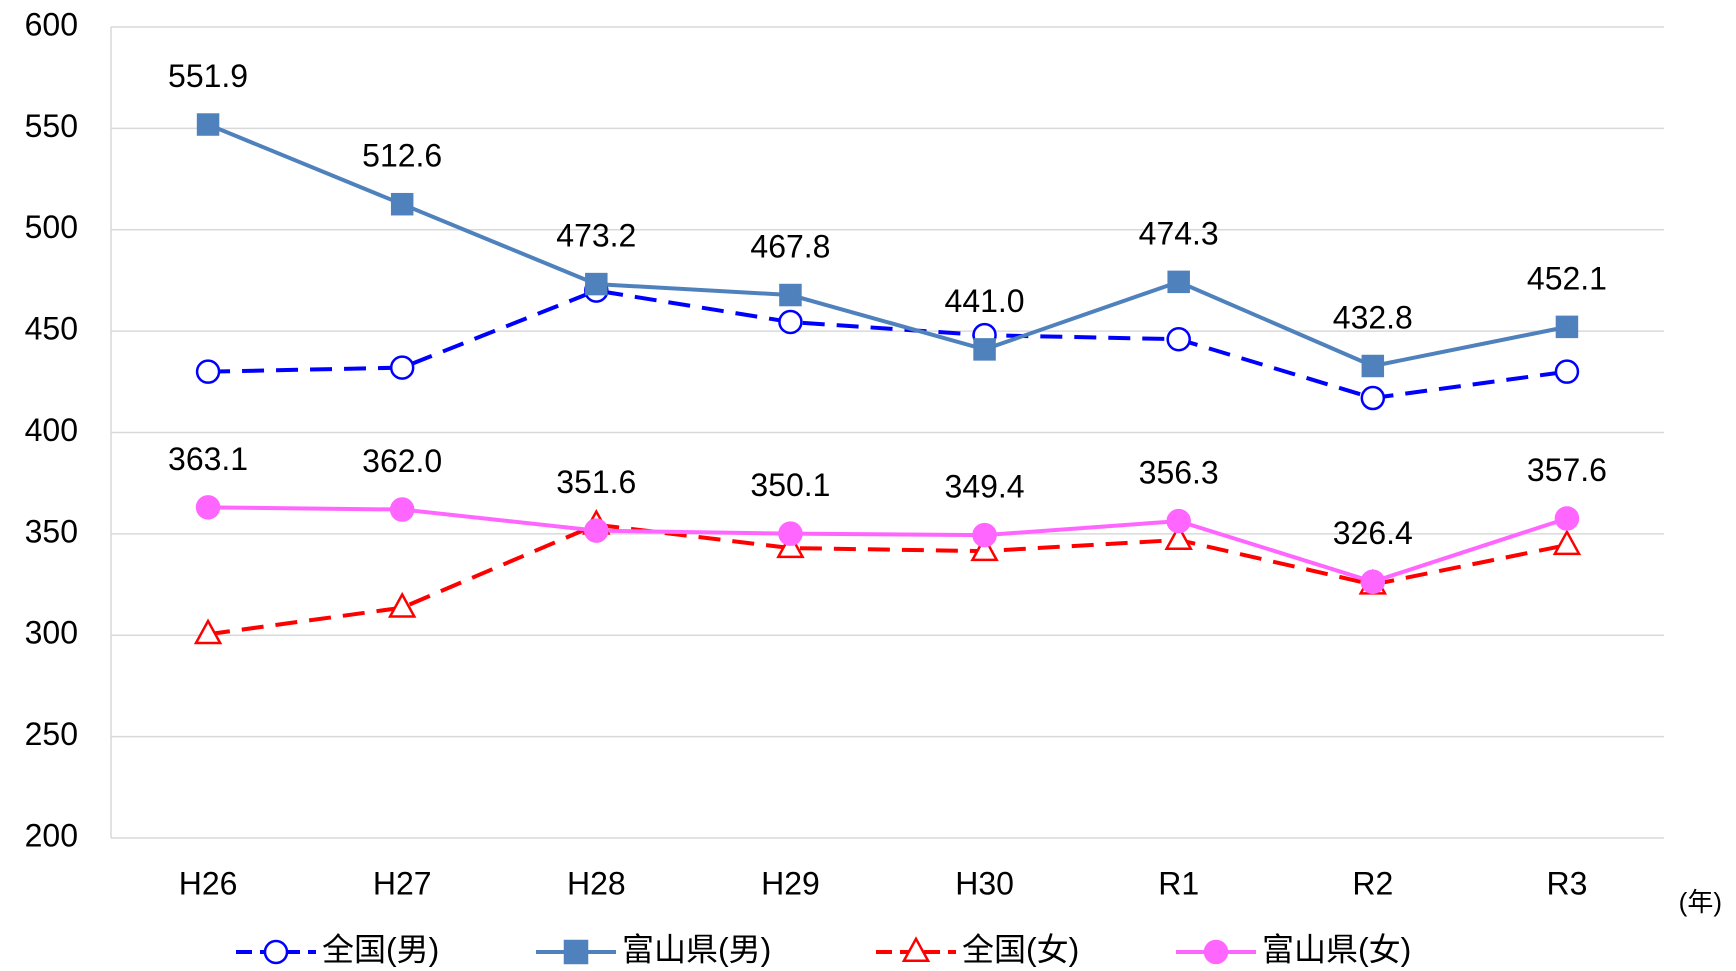  What do you see at coordinates (380, 949) in the screenshot?
I see `legend-label: 全国(男)` at bounding box center [380, 949].